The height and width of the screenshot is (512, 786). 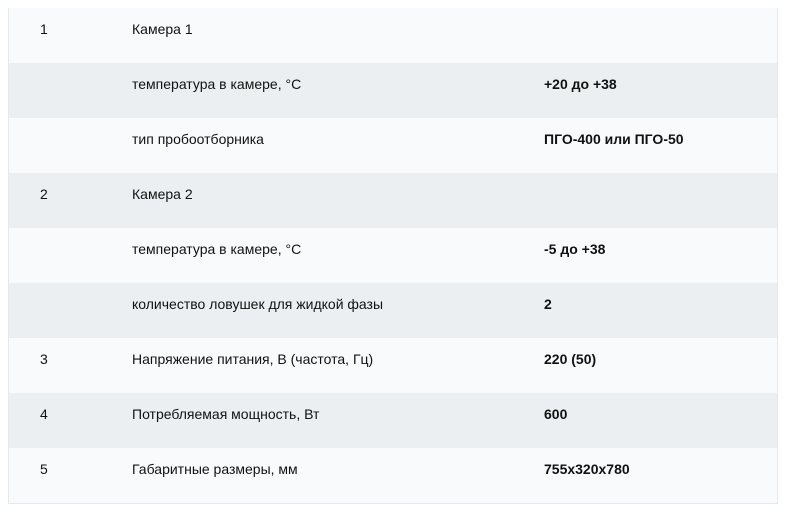 I want to click on row-label: Камера 1, so click(x=162, y=29).